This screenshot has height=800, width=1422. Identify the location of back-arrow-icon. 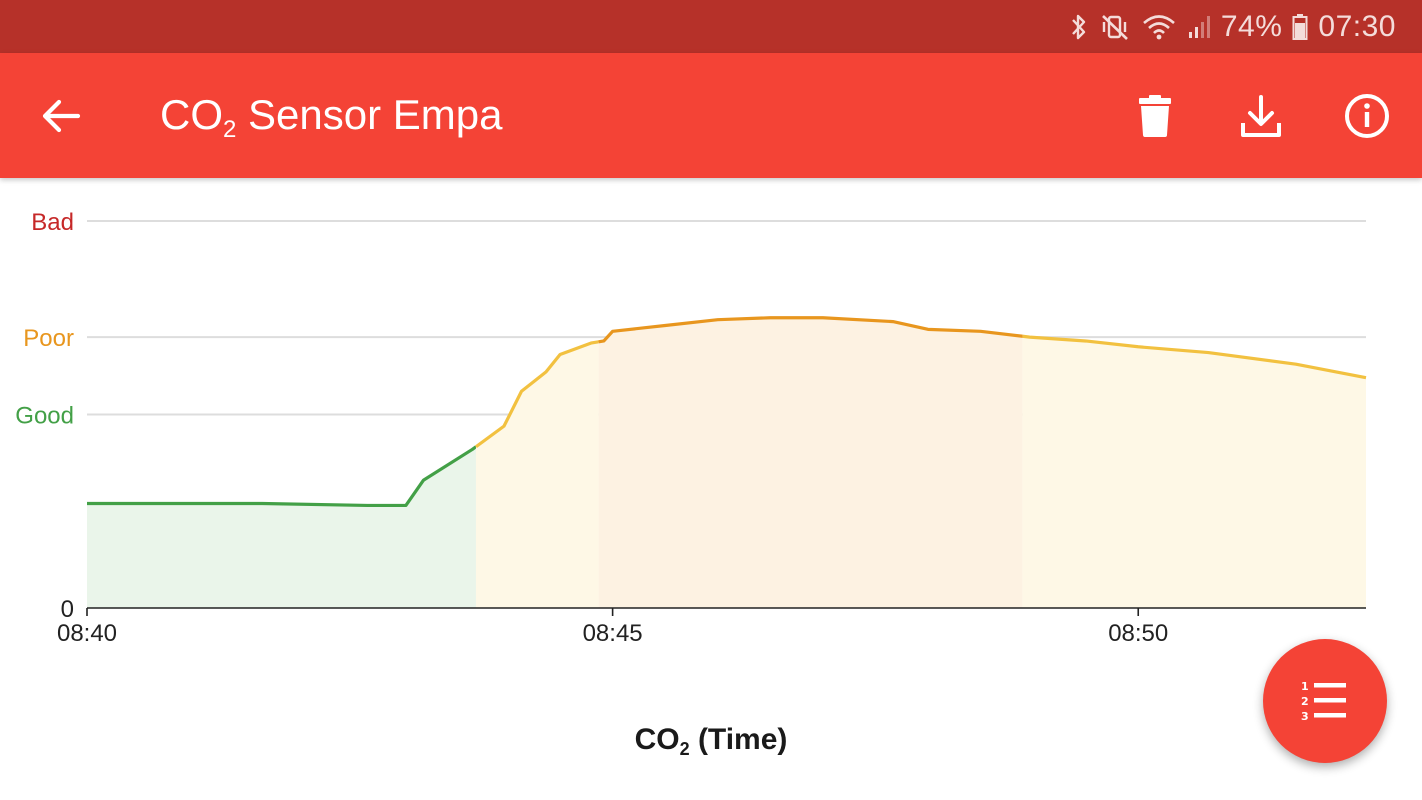
(61, 116).